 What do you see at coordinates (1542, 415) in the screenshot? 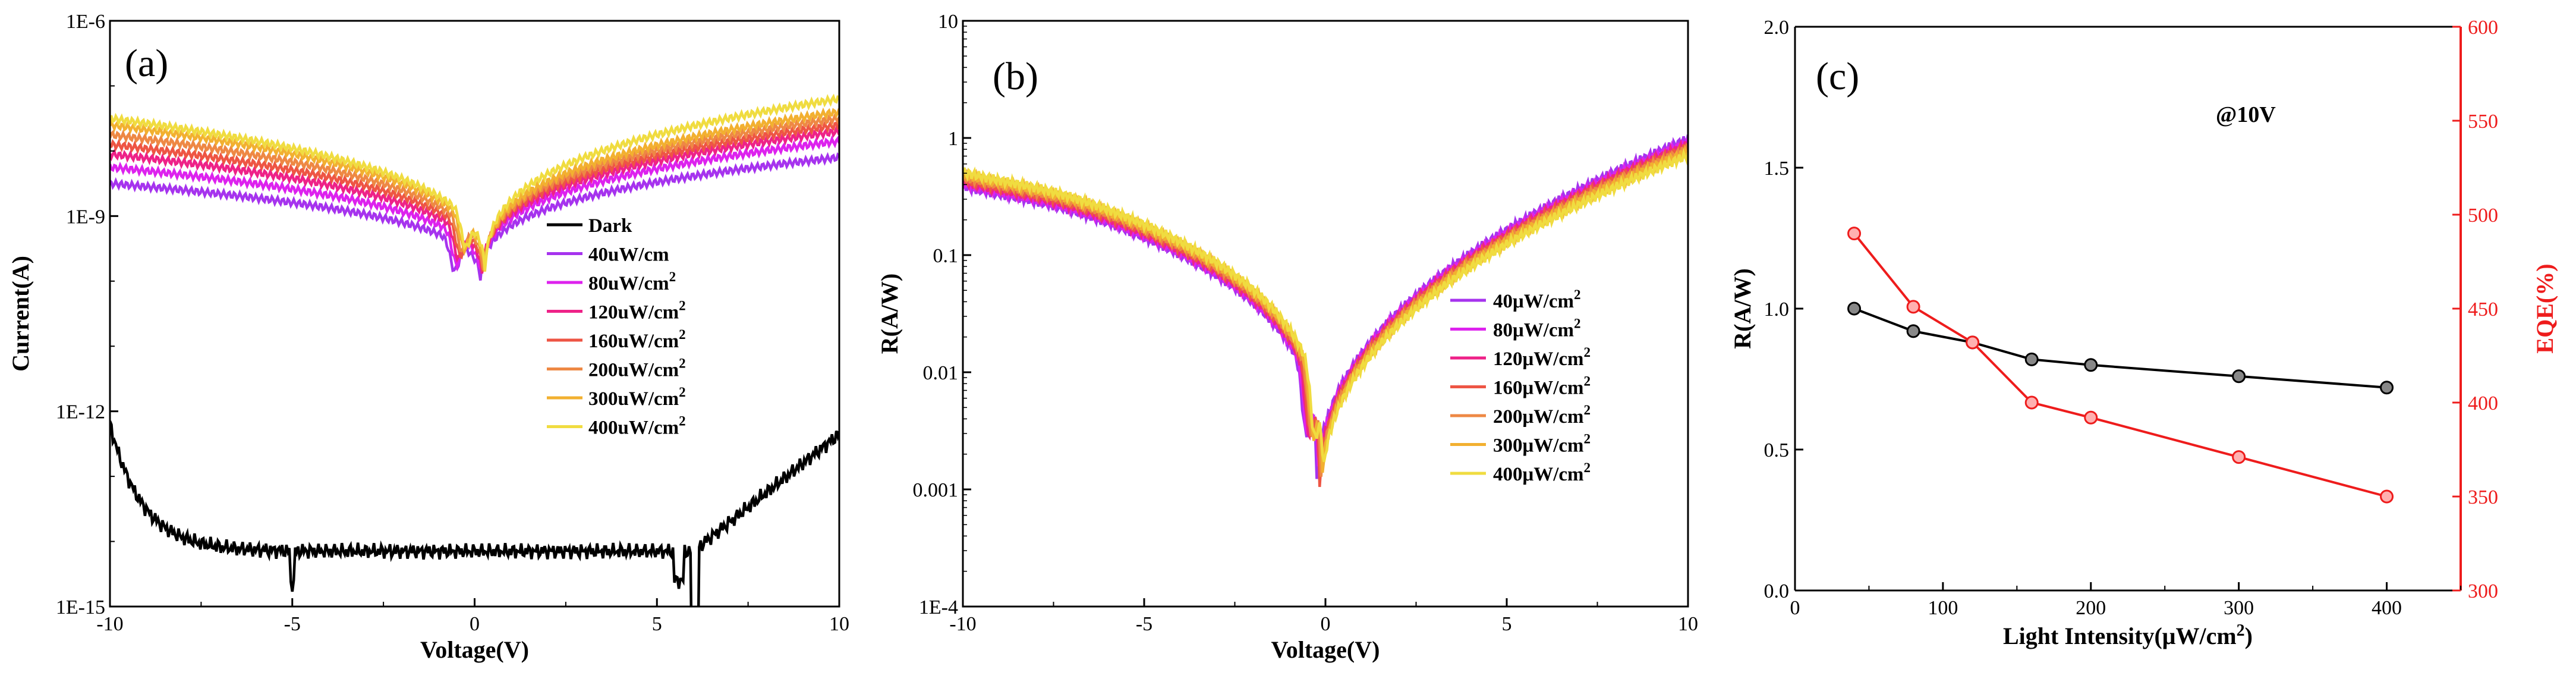
I see `legend-label-b-4: 200μW/cm2​` at bounding box center [1542, 415].